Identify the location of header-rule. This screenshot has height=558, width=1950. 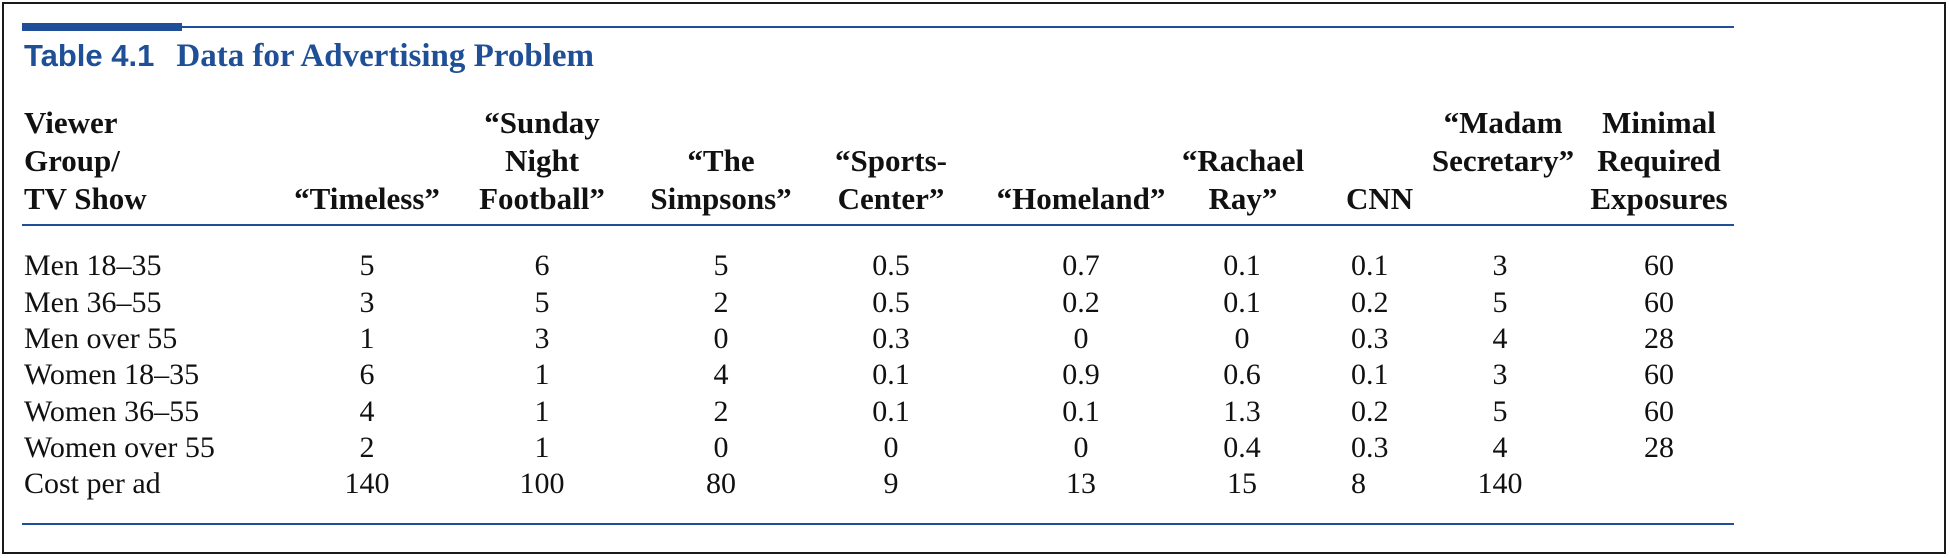
(878, 225).